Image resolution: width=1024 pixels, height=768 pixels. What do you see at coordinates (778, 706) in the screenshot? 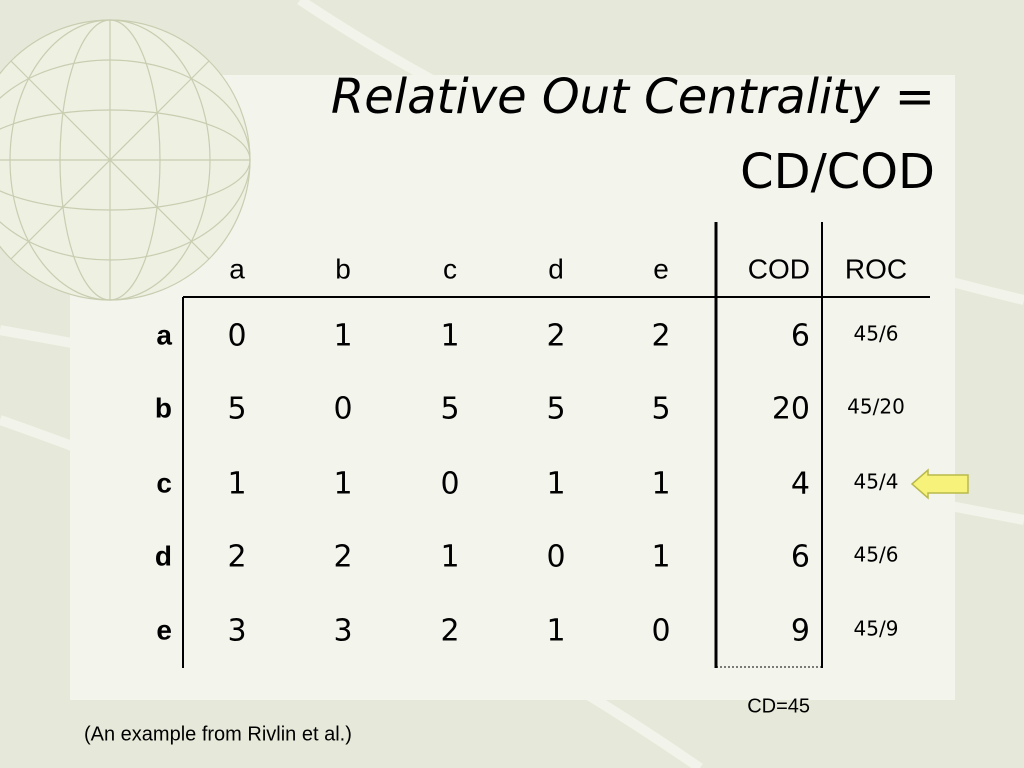
I see `cd-total: CD=45` at bounding box center [778, 706].